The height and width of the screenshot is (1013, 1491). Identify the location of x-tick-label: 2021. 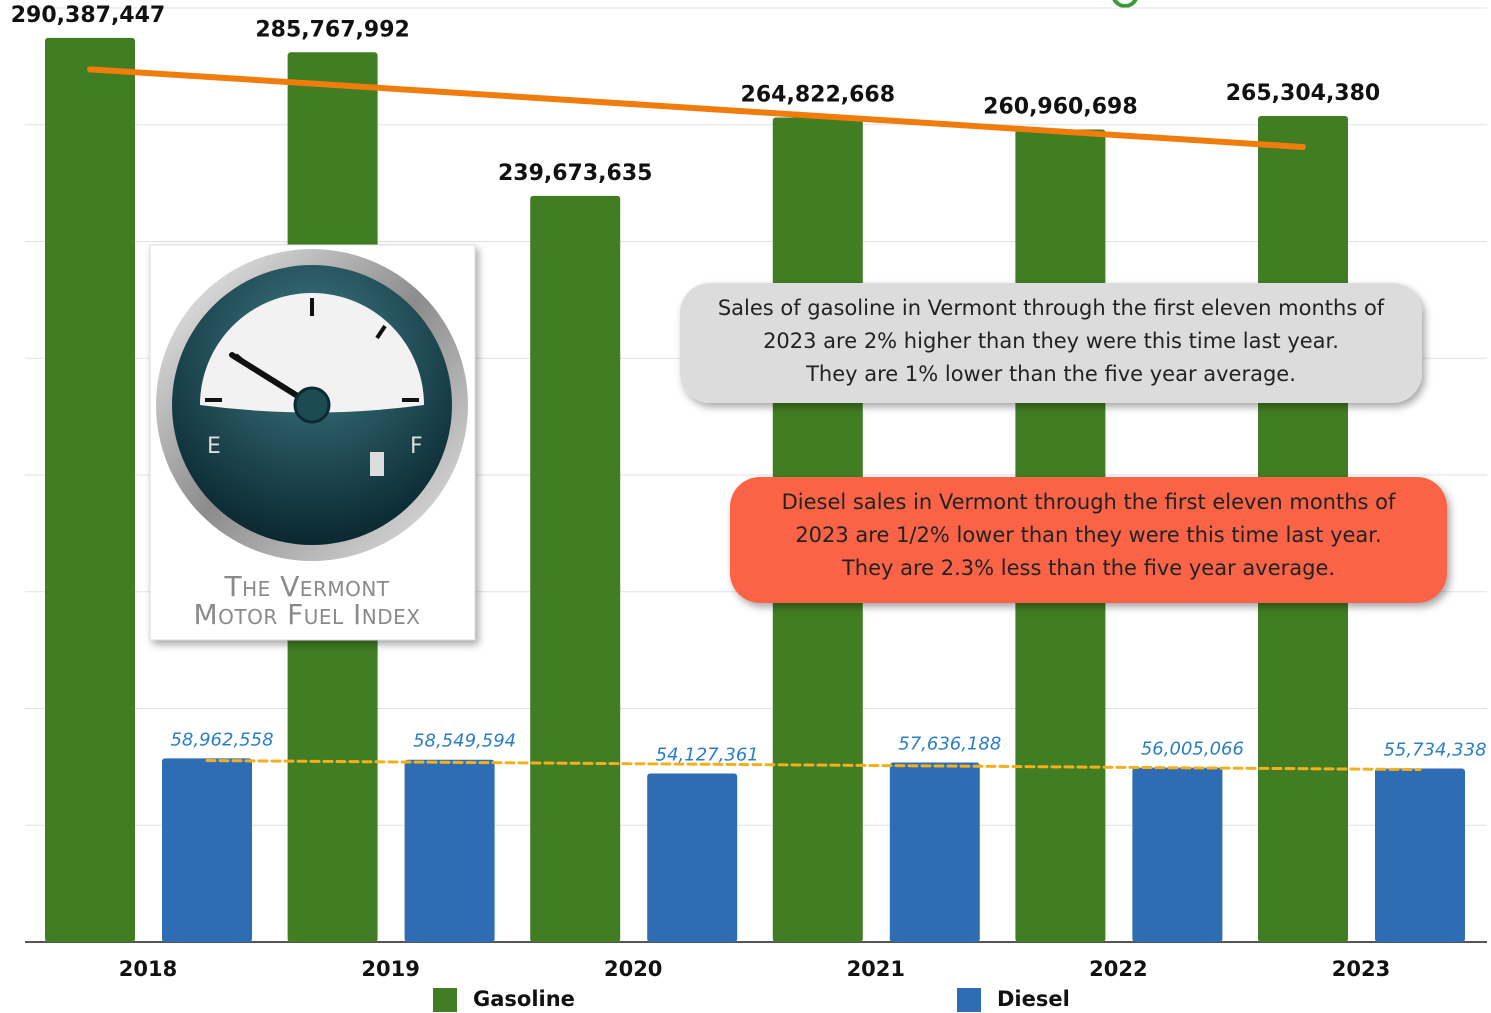
(876, 969).